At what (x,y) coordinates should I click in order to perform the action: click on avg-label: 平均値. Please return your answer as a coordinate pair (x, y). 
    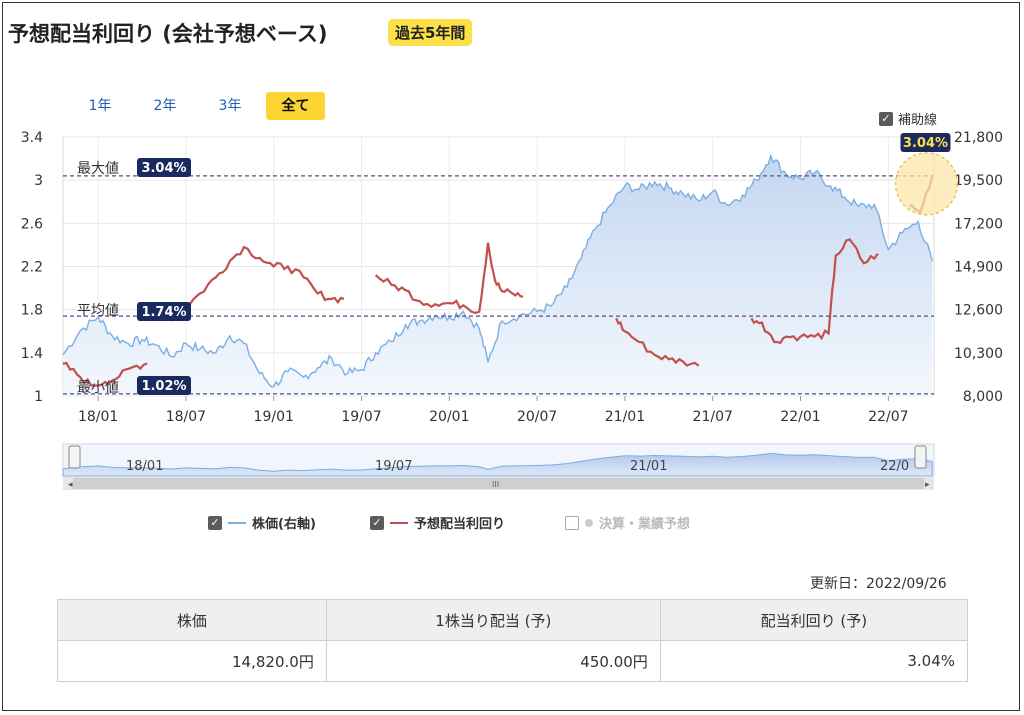
    Looking at the image, I should click on (98, 311).